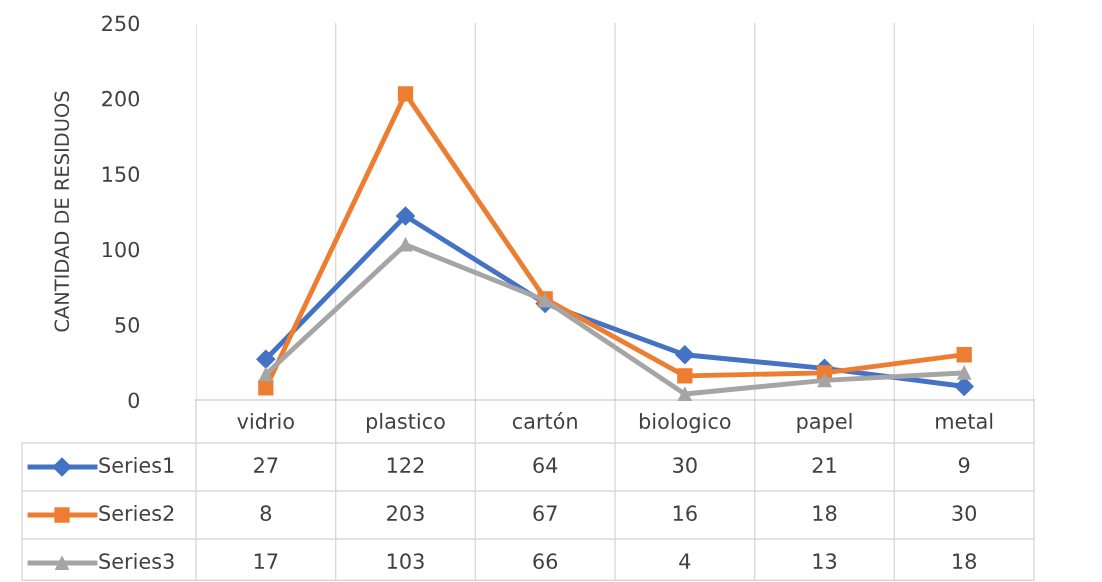 The height and width of the screenshot is (582, 1102). What do you see at coordinates (544, 421) in the screenshot?
I see `x-tick-label: cartón` at bounding box center [544, 421].